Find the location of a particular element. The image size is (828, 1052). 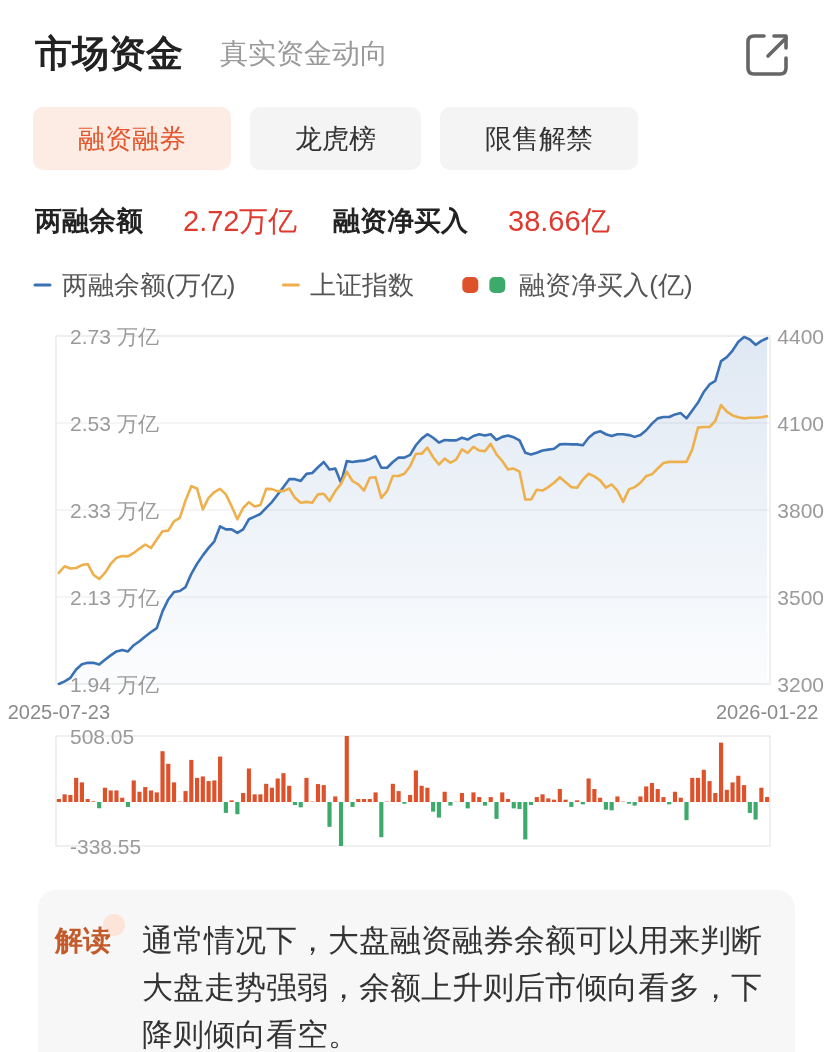

y-tick-label: 2.13 万亿 is located at coordinates (114, 597).